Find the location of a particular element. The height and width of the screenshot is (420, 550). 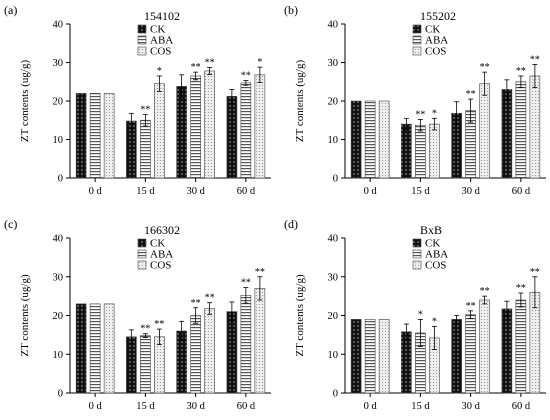

panel-label: (a) is located at coordinates (10, 10).